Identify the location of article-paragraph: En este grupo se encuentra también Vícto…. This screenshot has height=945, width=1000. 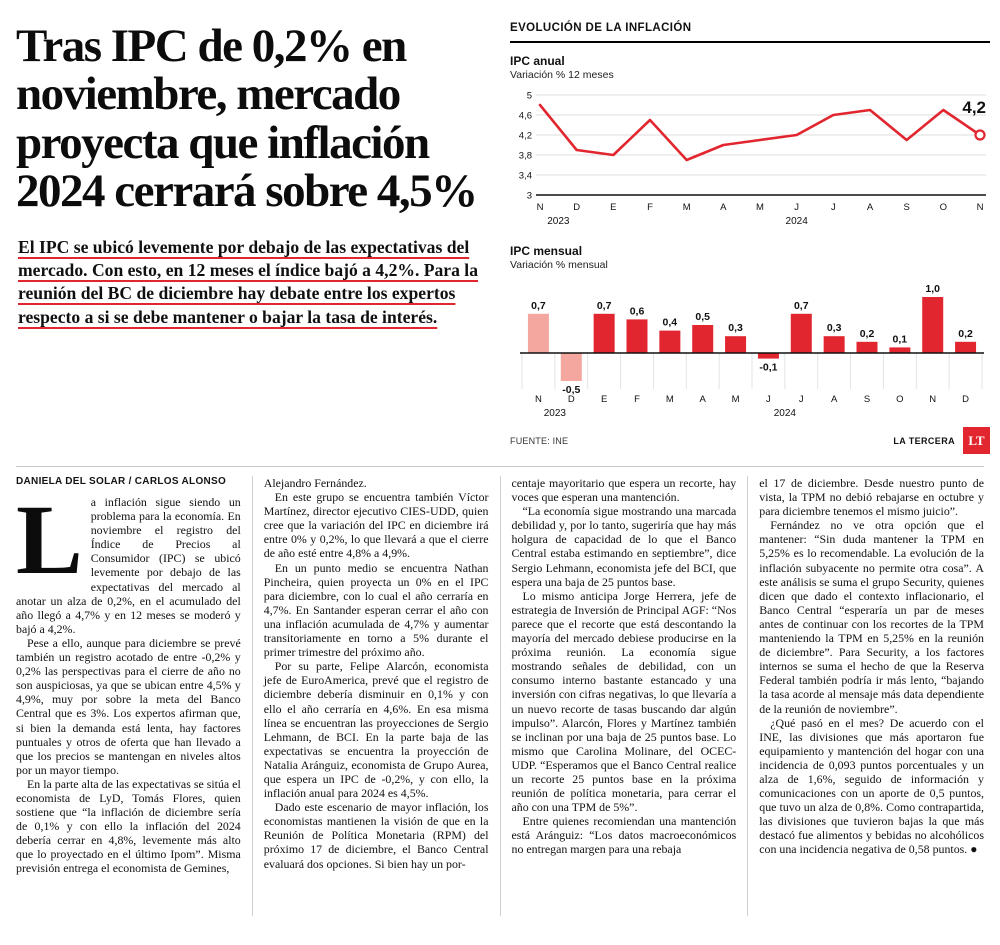
(376, 525).